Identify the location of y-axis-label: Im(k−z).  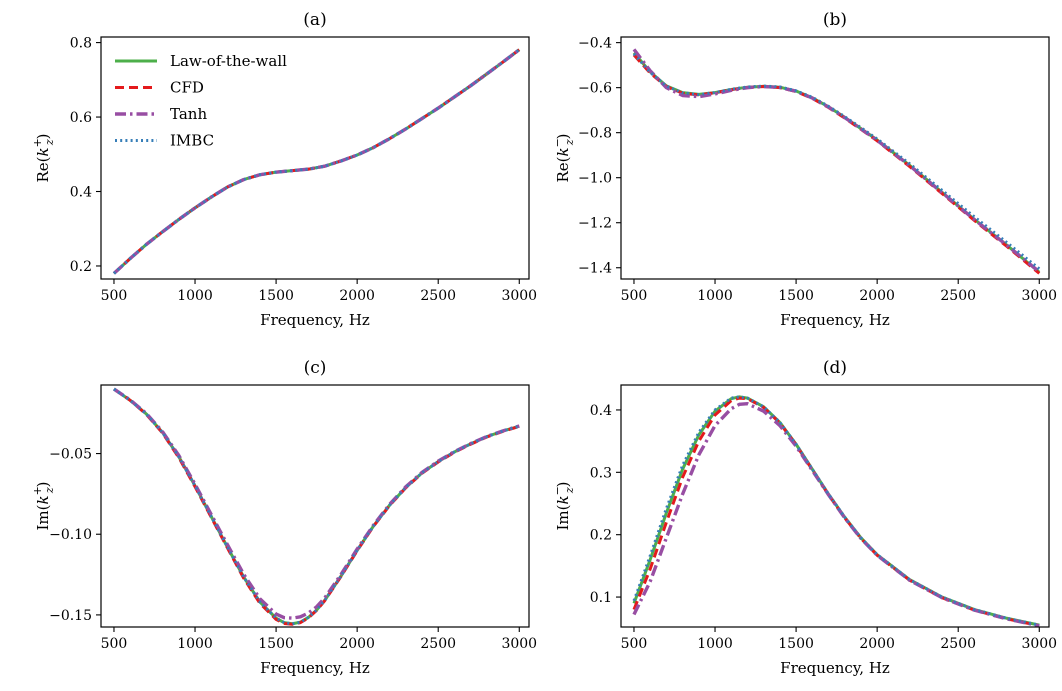
(563, 506).